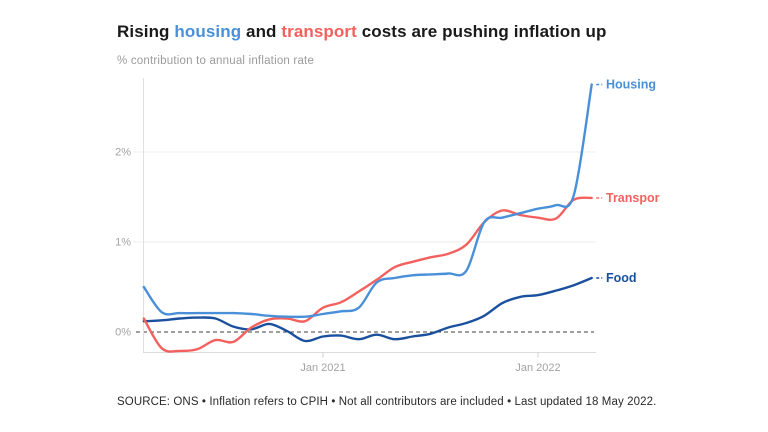 Image resolution: width=768 pixels, height=432 pixels. What do you see at coordinates (216, 61) in the screenshot?
I see `chart-subtitle: % contribution to annual inflation rate` at bounding box center [216, 61].